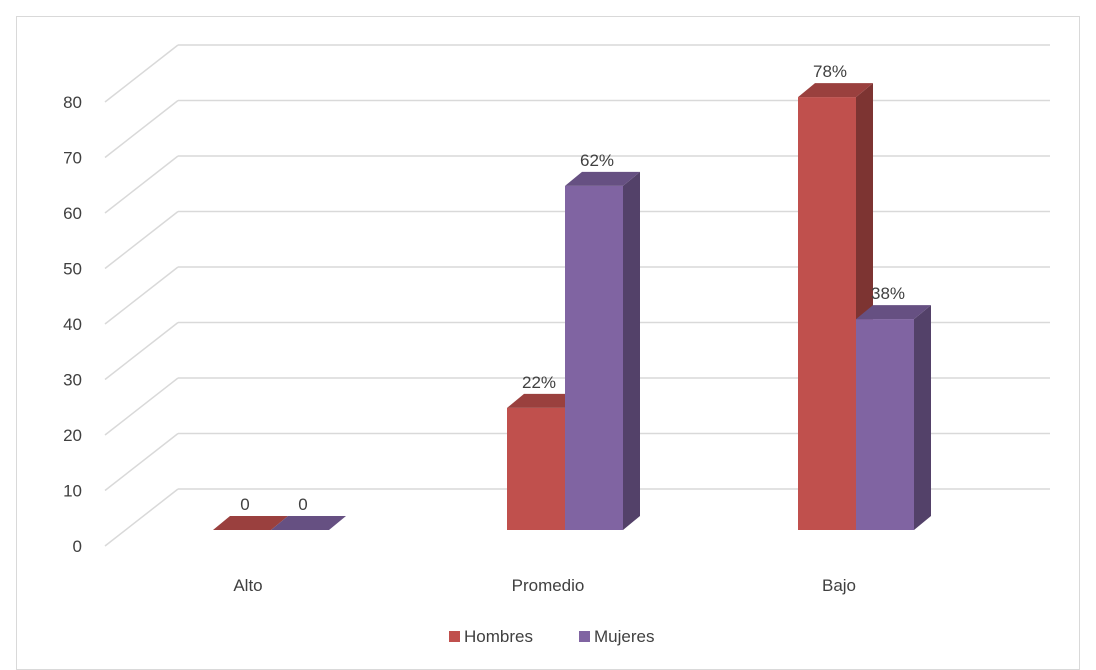 This screenshot has width=1096, height=670. Describe the element at coordinates (308, 523) in the screenshot. I see `bar-top-mujeres-alto` at that location.